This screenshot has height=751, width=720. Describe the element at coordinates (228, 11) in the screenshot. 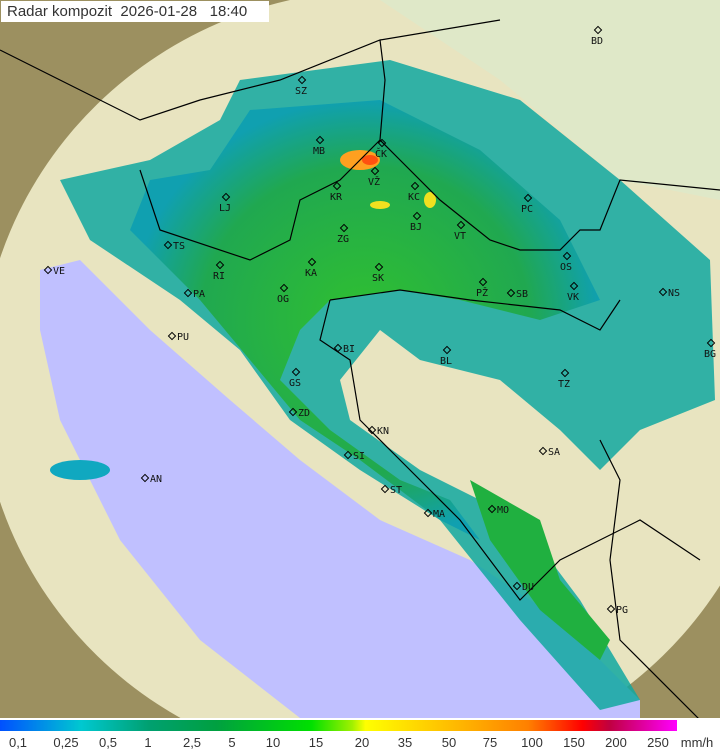

I see `map-time: 18:40` at that location.